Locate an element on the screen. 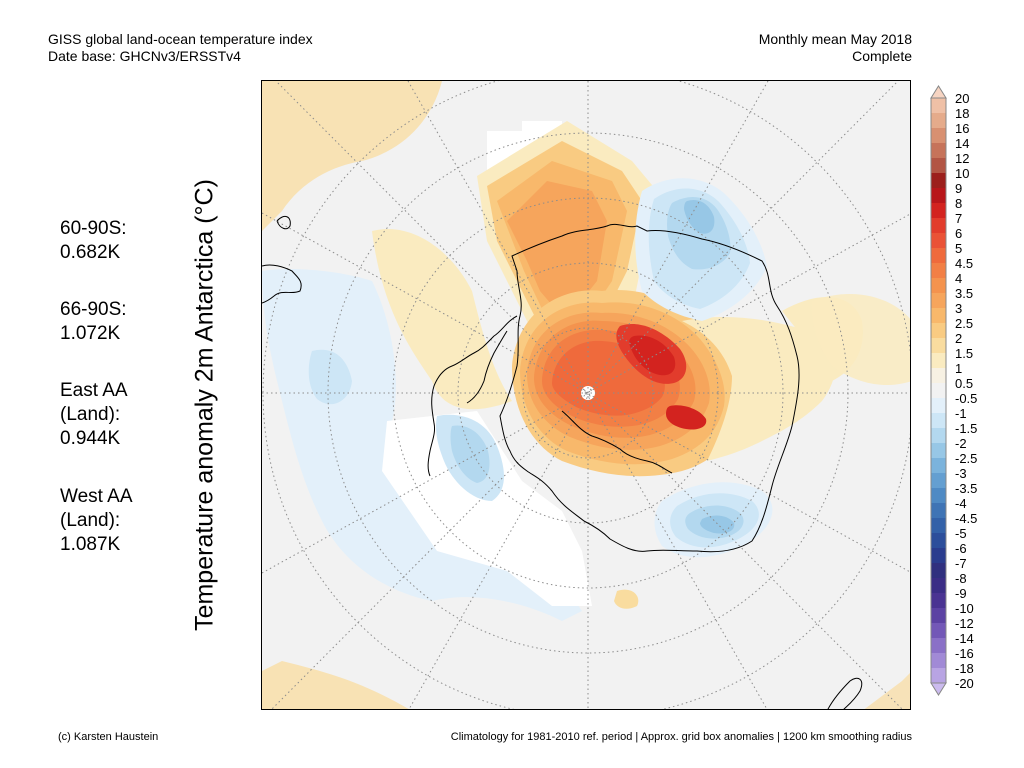 The width and height of the screenshot is (1024, 768). colorbar-tick-label: -3.5 is located at coordinates (966, 488).